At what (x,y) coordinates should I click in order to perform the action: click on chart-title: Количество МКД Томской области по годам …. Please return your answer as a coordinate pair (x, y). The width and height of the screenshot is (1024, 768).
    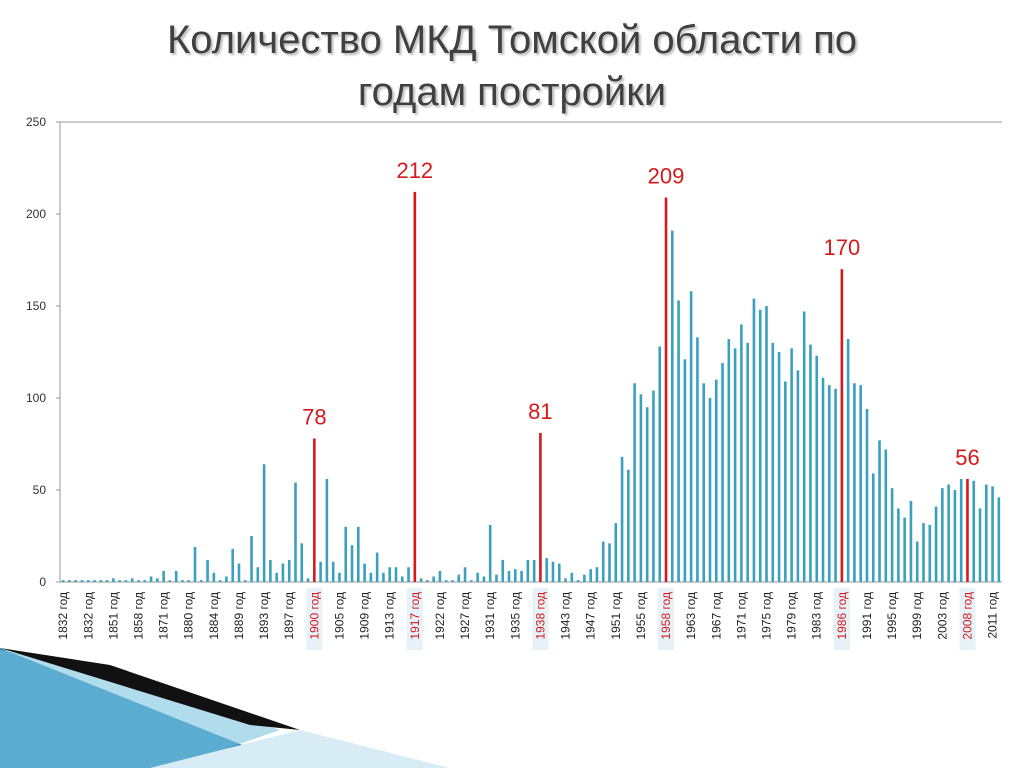
    Looking at the image, I should click on (512, 66).